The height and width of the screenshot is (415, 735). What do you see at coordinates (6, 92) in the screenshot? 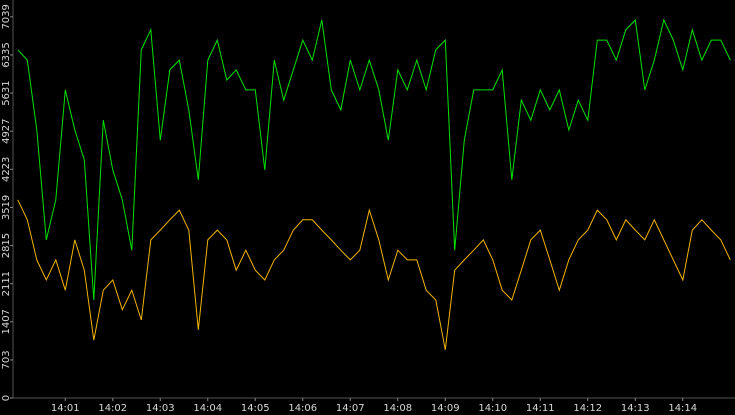
I see `y-tick-label: 5631` at bounding box center [6, 92].